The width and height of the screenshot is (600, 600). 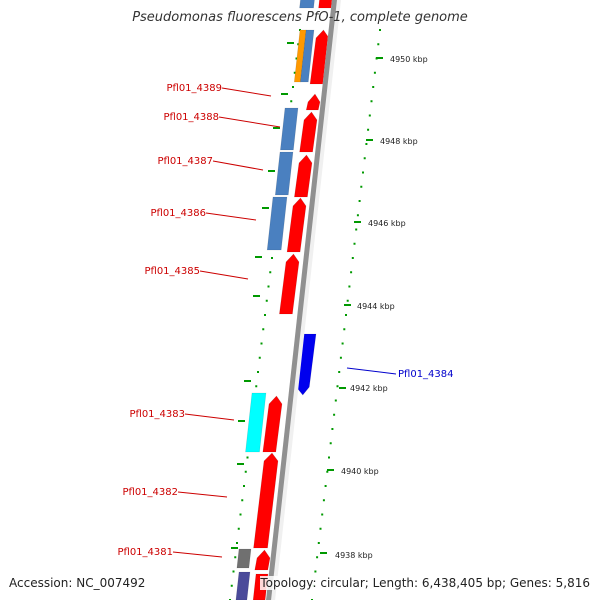 I want to click on ruler-label-kbp4950: 4950 kbp, so click(x=409, y=59).